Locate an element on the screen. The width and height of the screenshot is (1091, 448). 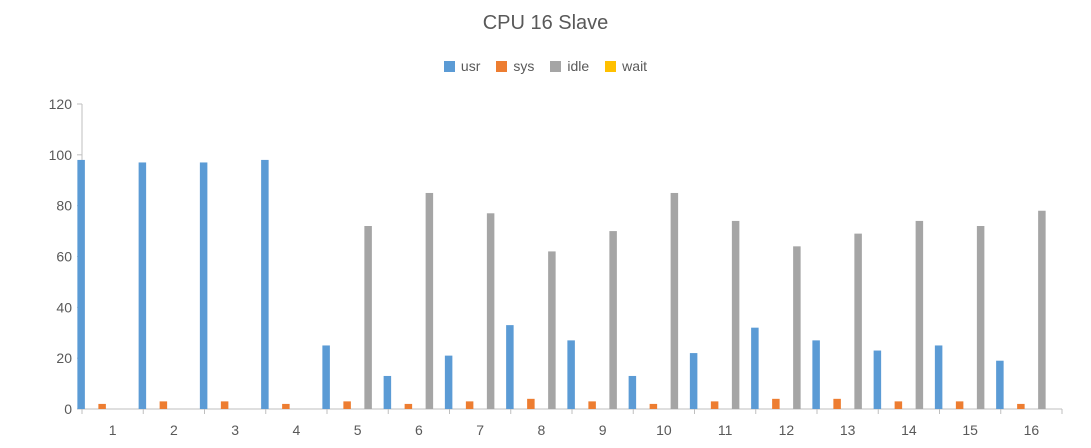
x-tick-label: 2 is located at coordinates (174, 430).